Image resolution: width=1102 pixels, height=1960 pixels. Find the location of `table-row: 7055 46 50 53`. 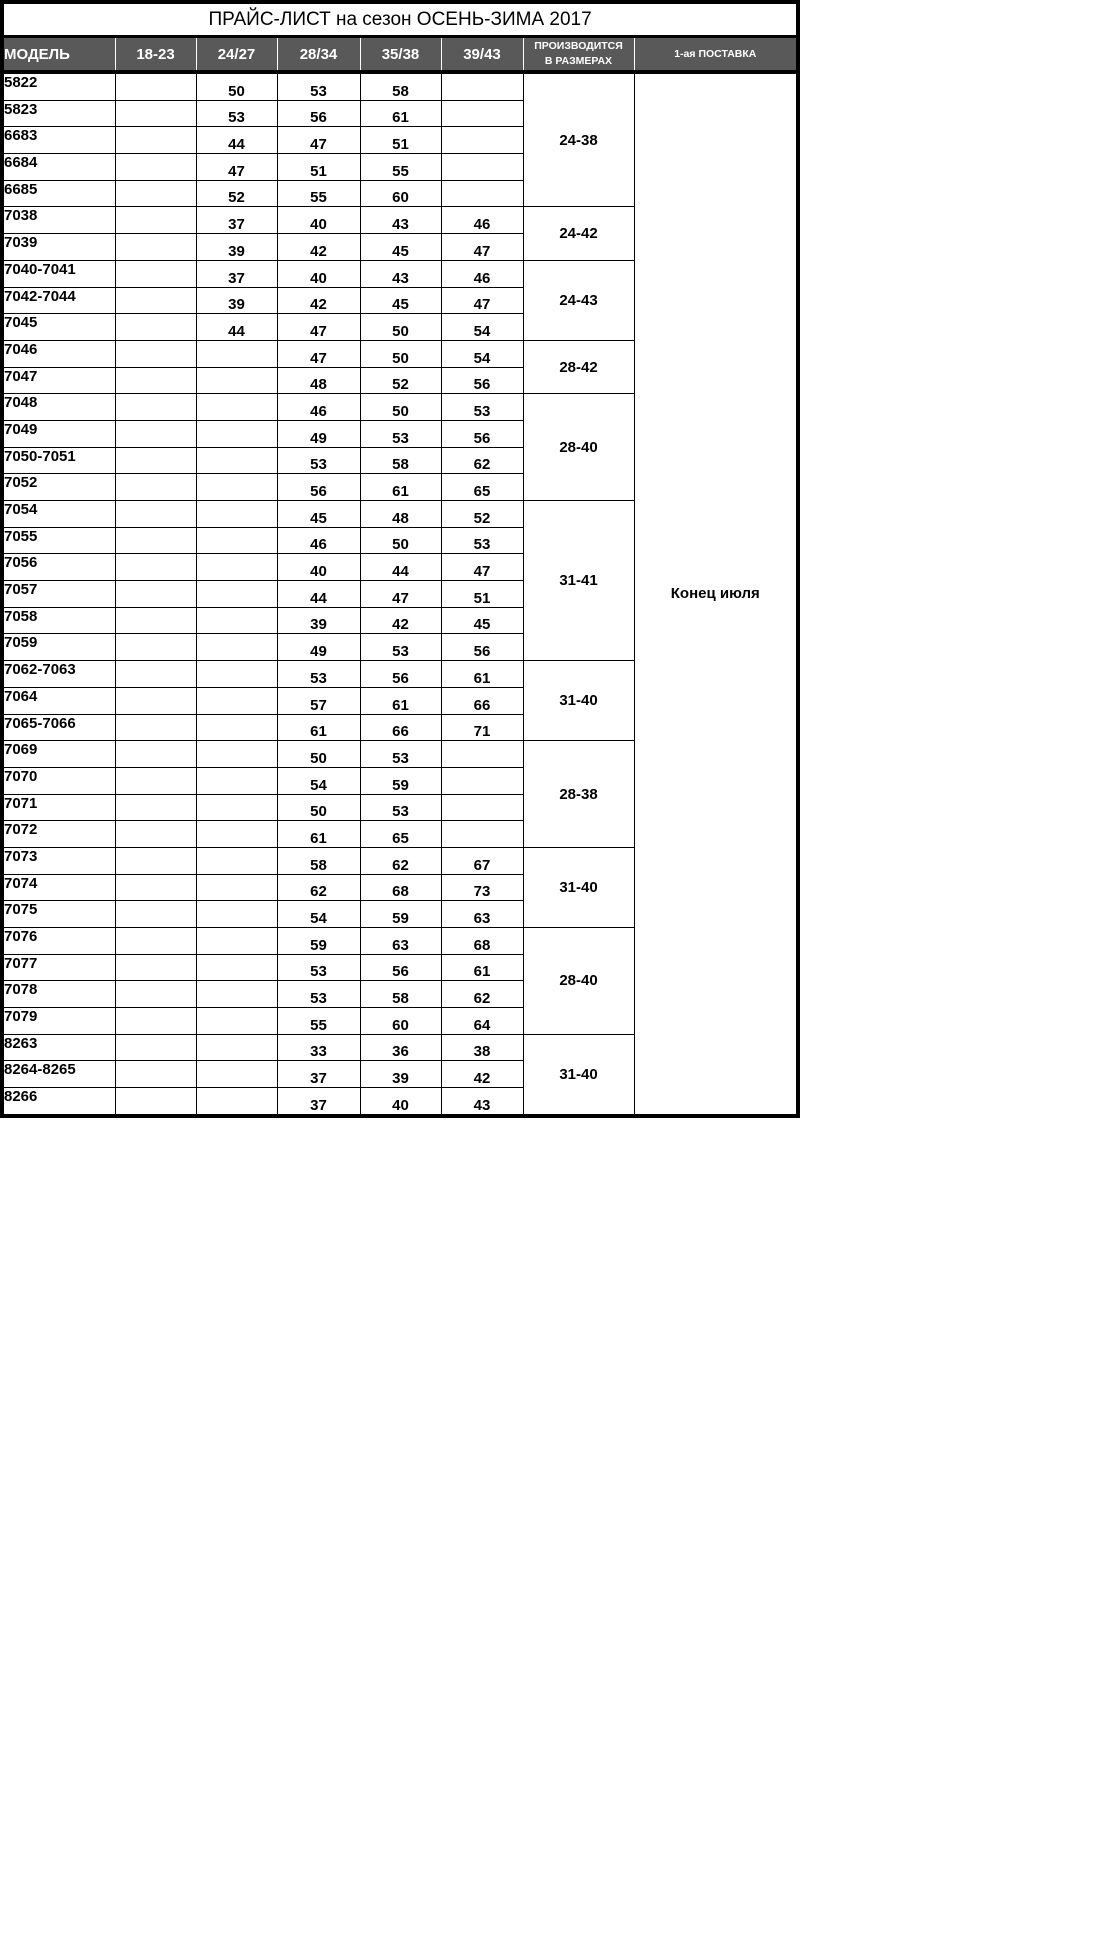

table-row: 7055 46 50 53 is located at coordinates (399, 540).